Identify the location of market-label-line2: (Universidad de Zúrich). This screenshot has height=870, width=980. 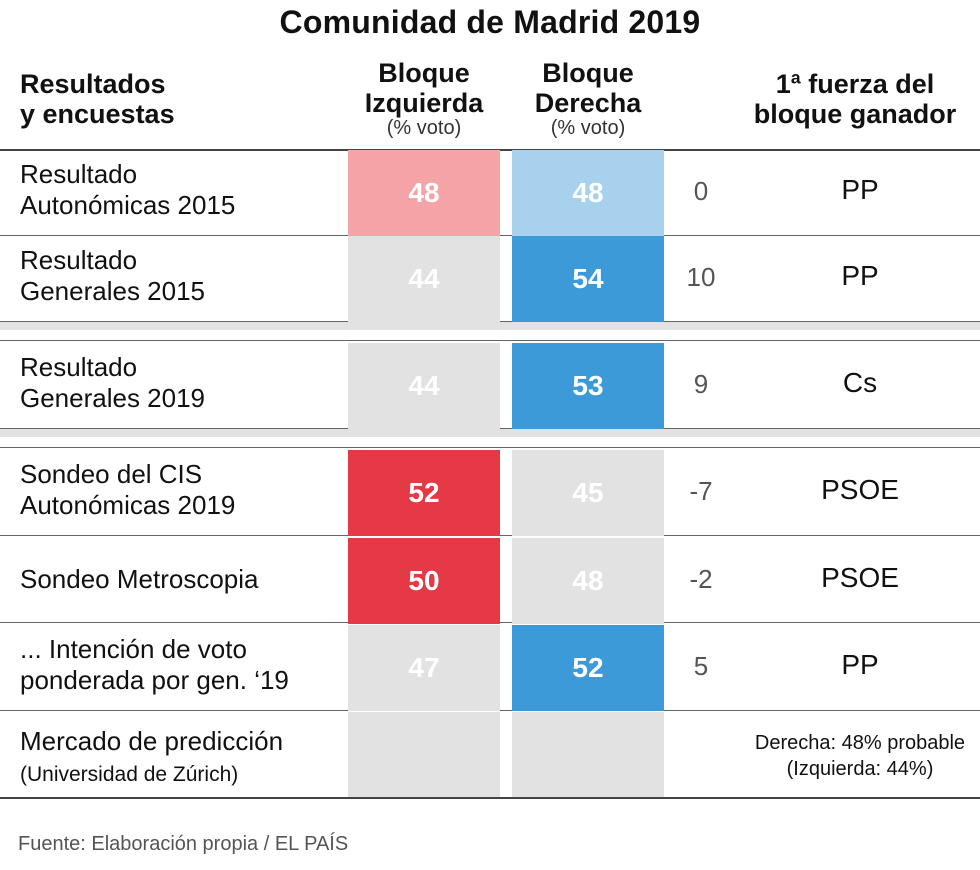
(129, 774).